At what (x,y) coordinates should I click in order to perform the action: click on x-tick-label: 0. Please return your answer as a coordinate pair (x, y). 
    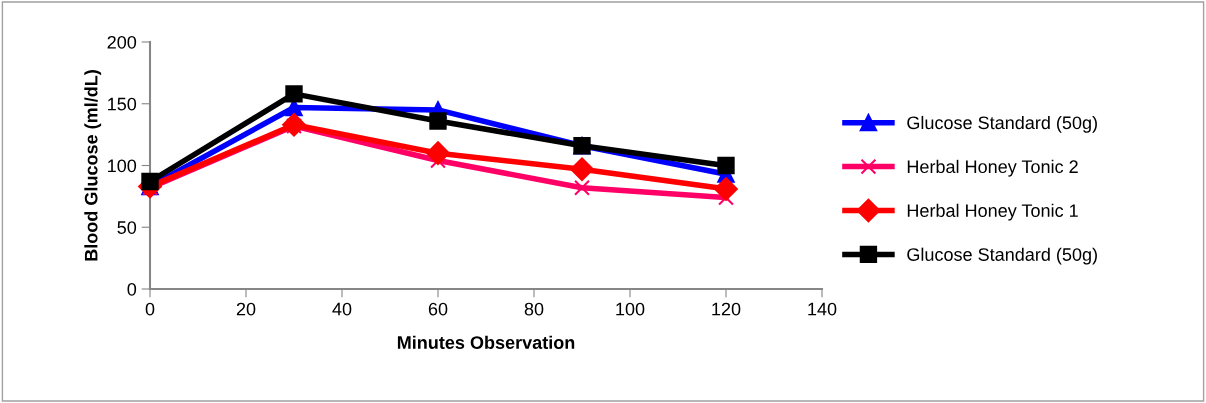
    Looking at the image, I should click on (150, 309).